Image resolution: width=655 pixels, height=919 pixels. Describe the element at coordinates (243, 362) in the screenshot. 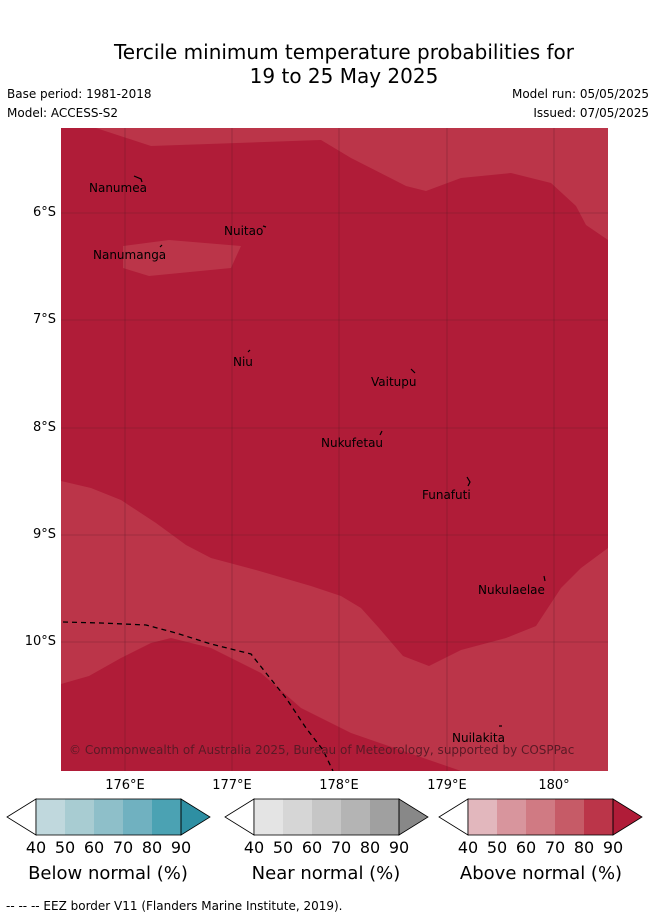

I see `label-niu: Niu` at that location.